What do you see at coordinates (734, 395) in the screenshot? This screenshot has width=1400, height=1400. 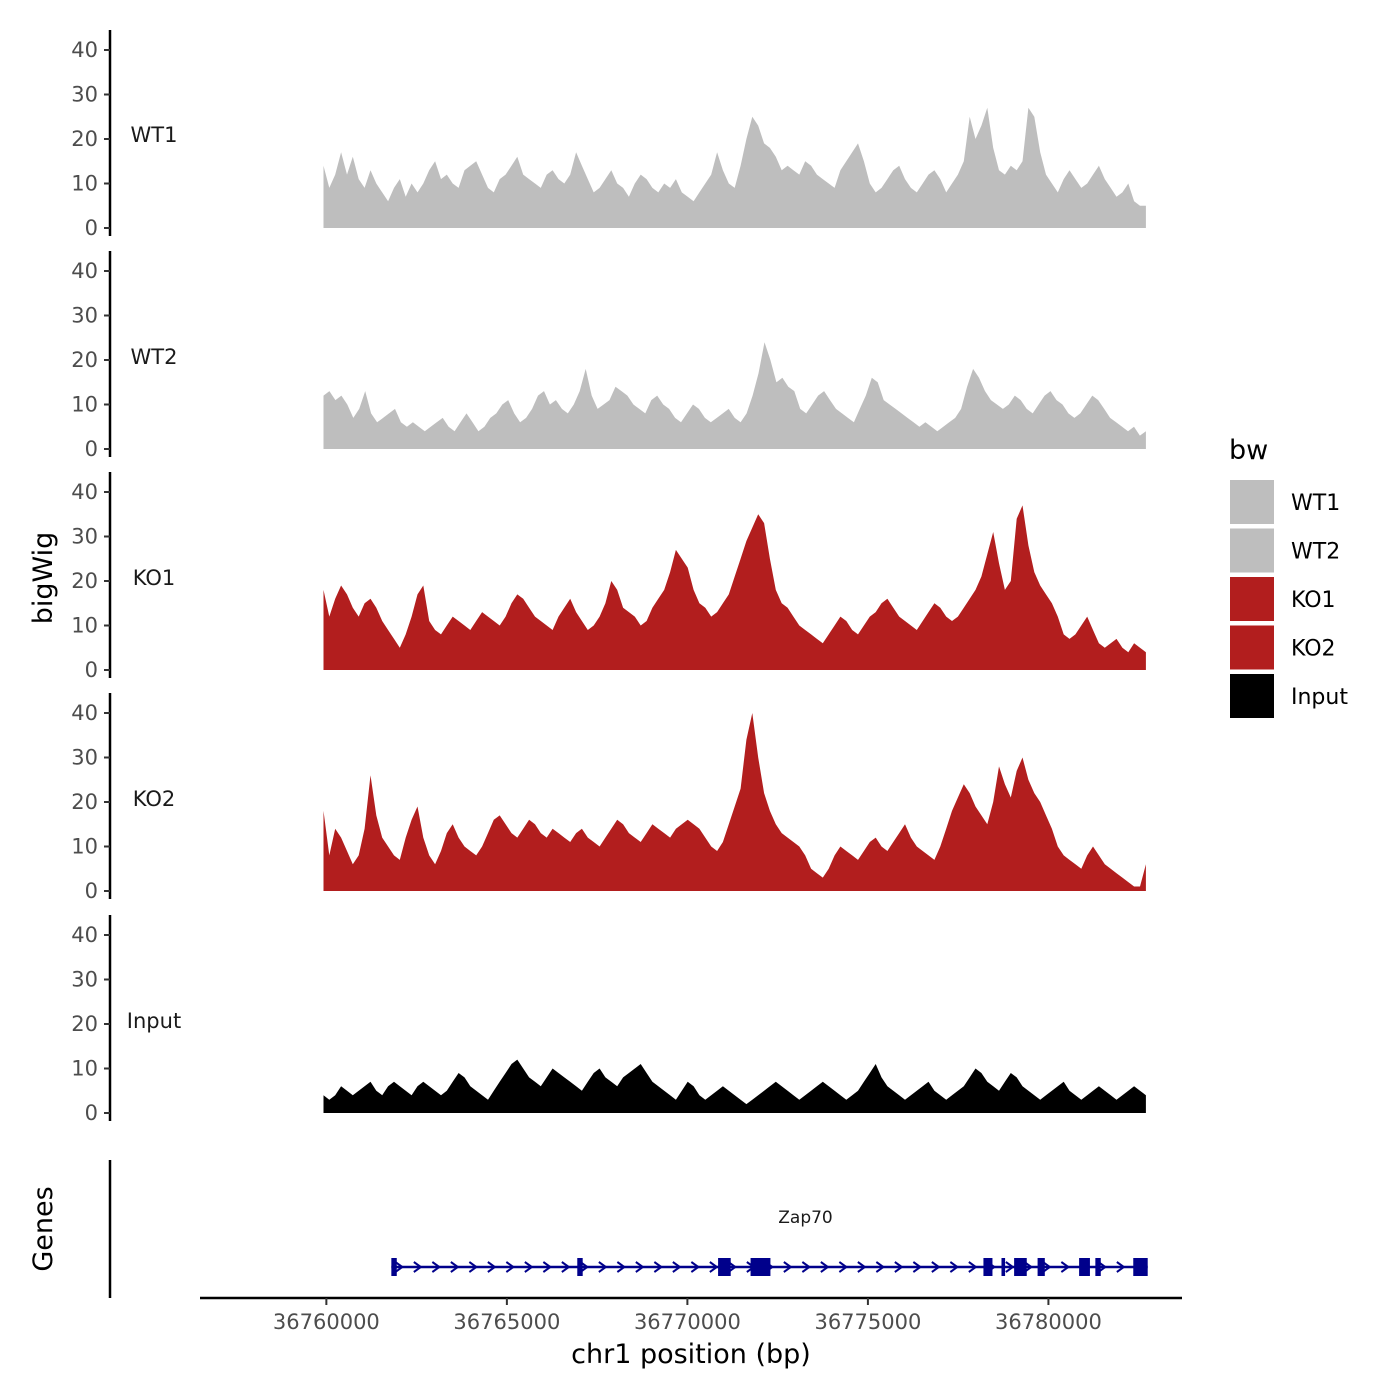 I see `coverage-area-wt2` at bounding box center [734, 395].